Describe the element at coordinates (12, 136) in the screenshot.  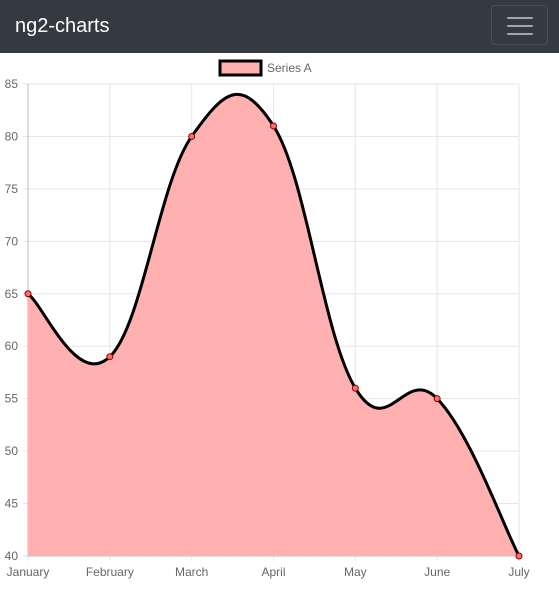
I see `y-tick-label-80: 80` at that location.